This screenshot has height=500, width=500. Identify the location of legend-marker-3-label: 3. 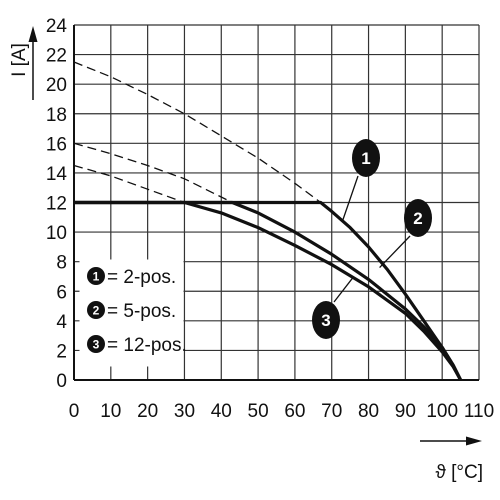
(96, 345).